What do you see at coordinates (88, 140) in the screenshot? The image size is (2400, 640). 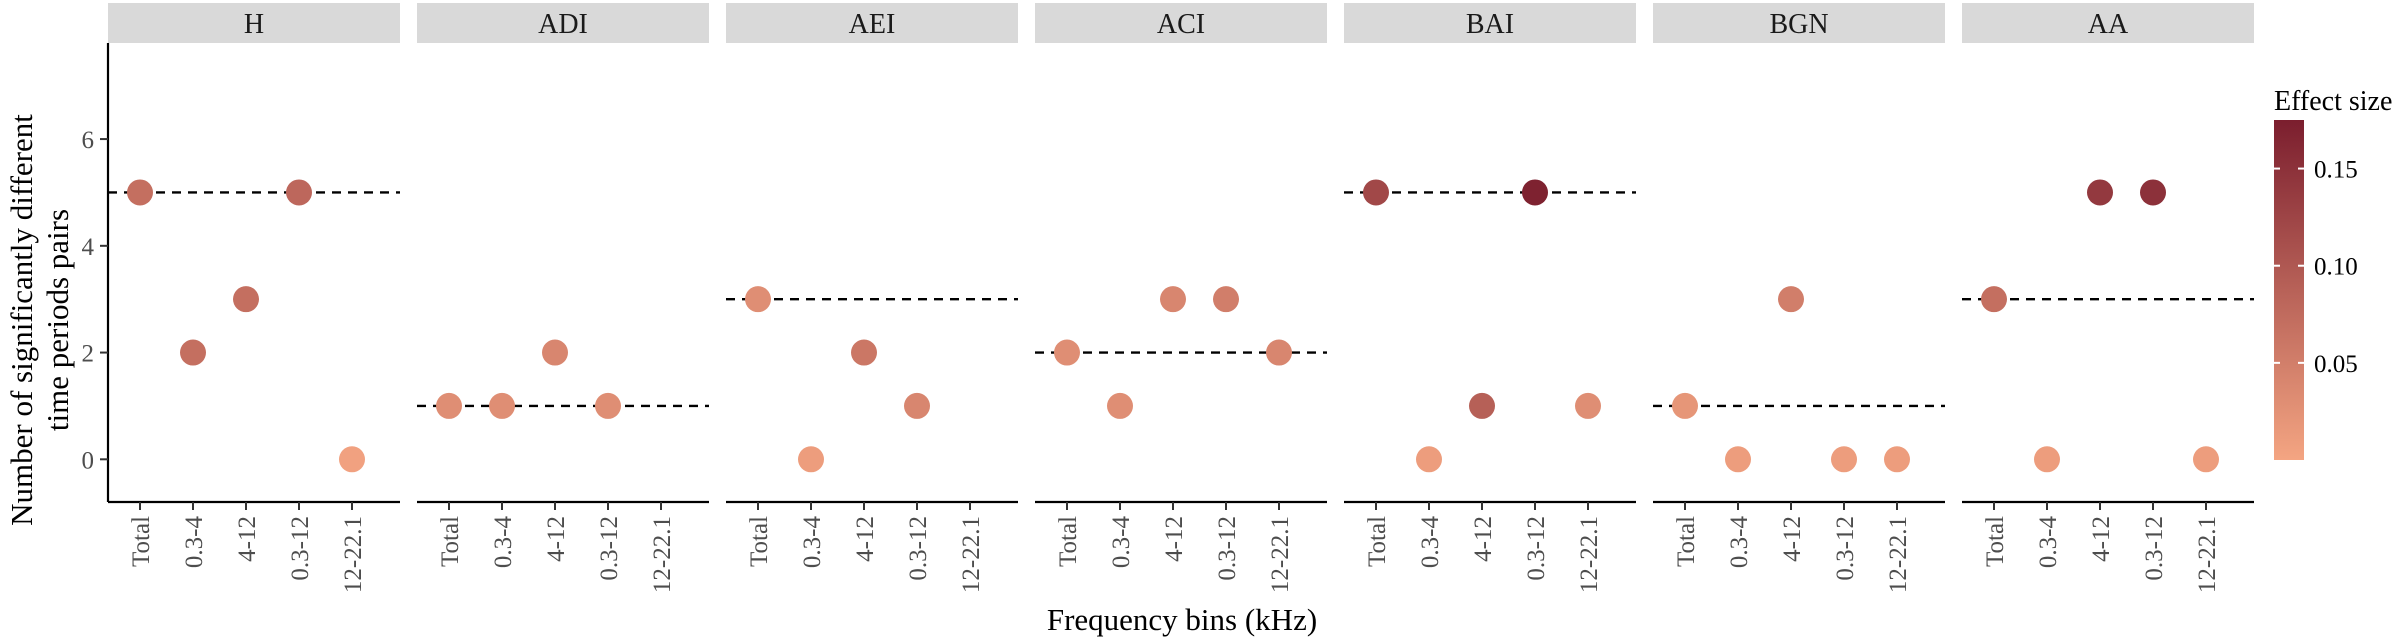 I see `y-tick-label: 6` at bounding box center [88, 140].